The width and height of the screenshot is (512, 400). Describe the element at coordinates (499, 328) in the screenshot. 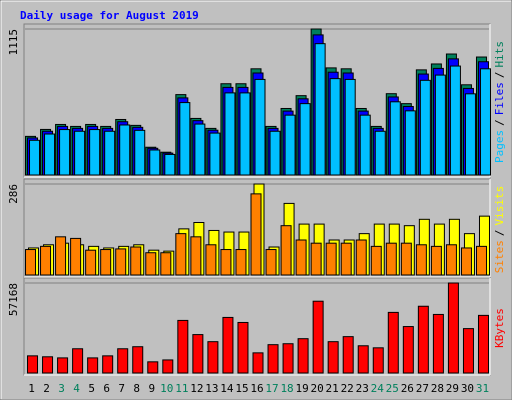

I see `legend-entry: KBytes` at that location.